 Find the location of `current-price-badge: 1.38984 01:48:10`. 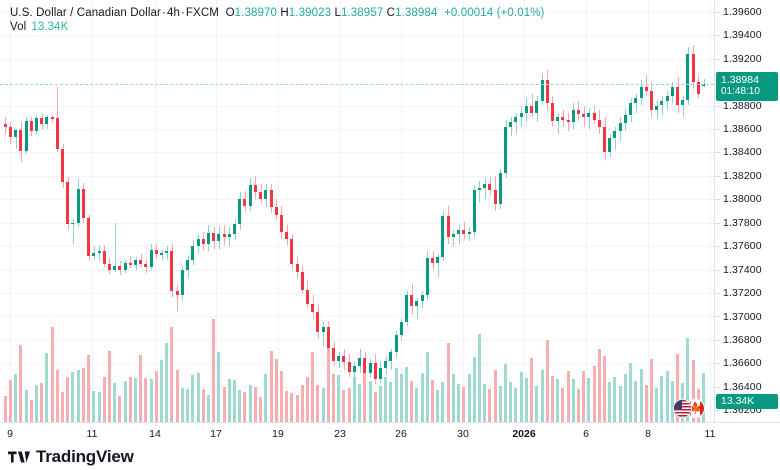

current-price-badge: 1.38984 01:48:10 is located at coordinates (747, 86).